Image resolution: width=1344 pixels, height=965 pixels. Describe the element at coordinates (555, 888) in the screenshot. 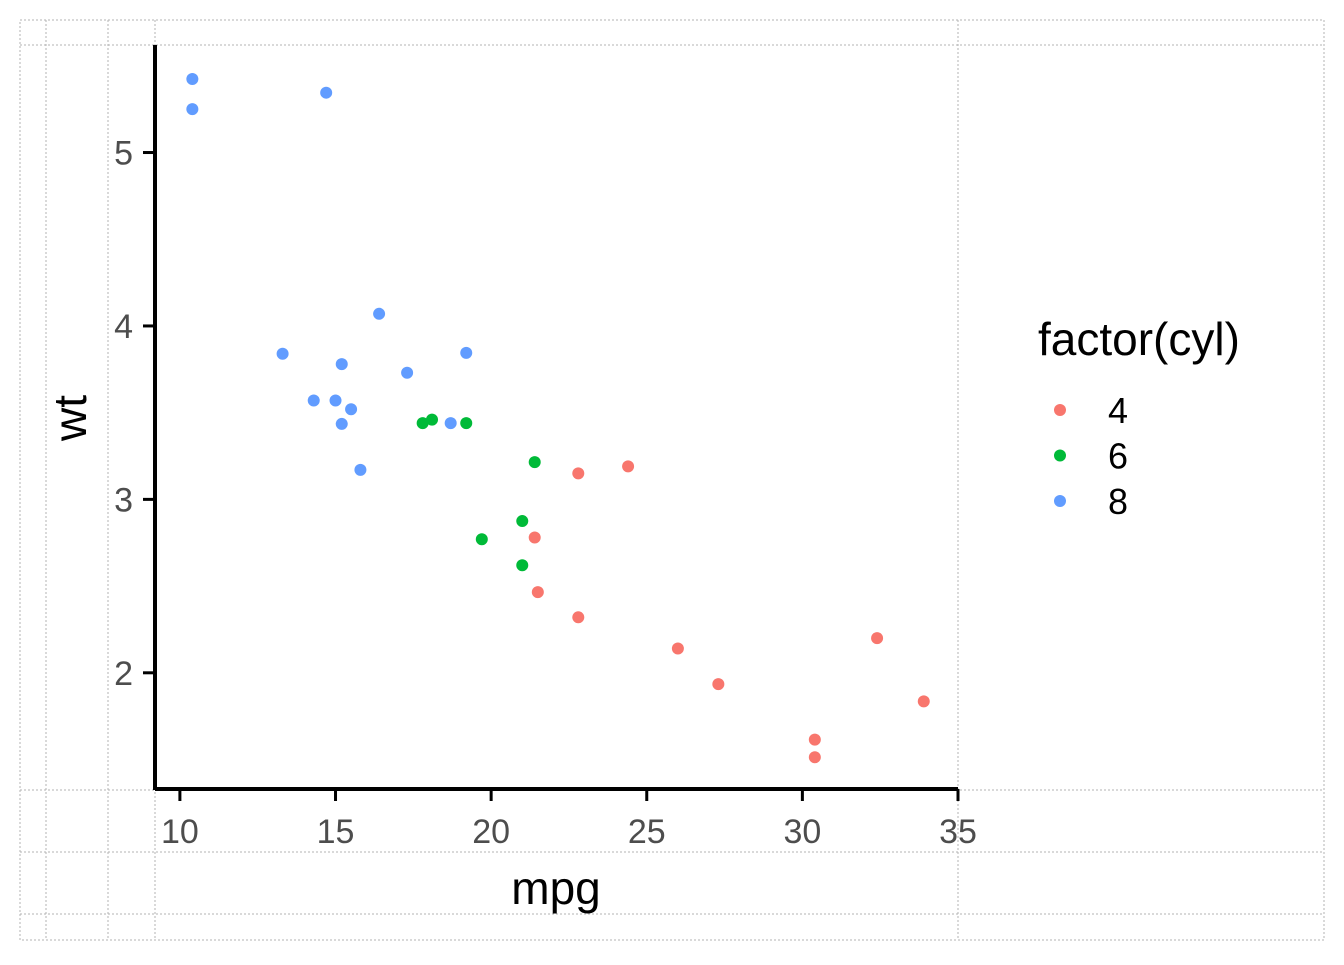

I see `x-axis-title: mpg` at that location.